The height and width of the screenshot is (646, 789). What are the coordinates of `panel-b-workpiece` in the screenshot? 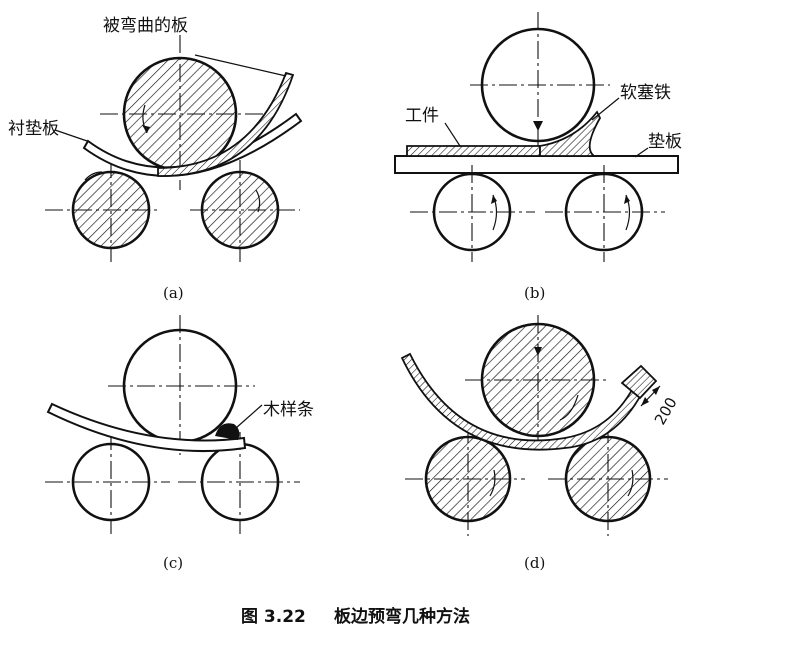 It's located at (473, 151).